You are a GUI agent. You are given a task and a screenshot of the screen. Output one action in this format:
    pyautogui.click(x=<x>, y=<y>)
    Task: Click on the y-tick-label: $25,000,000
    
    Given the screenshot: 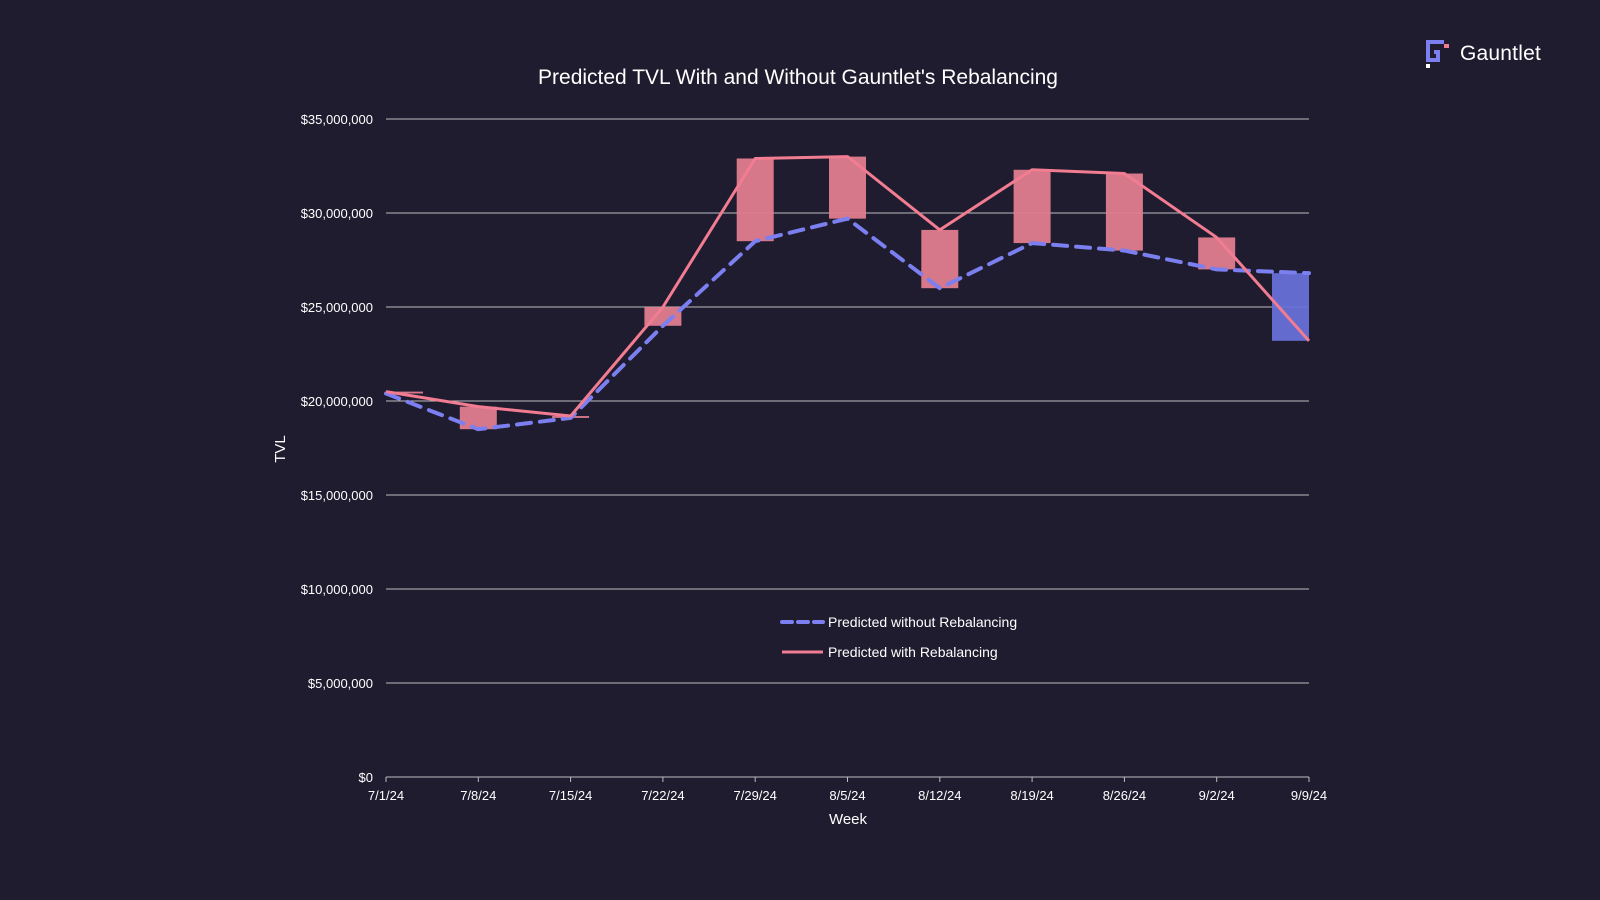 What is the action you would take?
    pyautogui.click(x=337, y=307)
    